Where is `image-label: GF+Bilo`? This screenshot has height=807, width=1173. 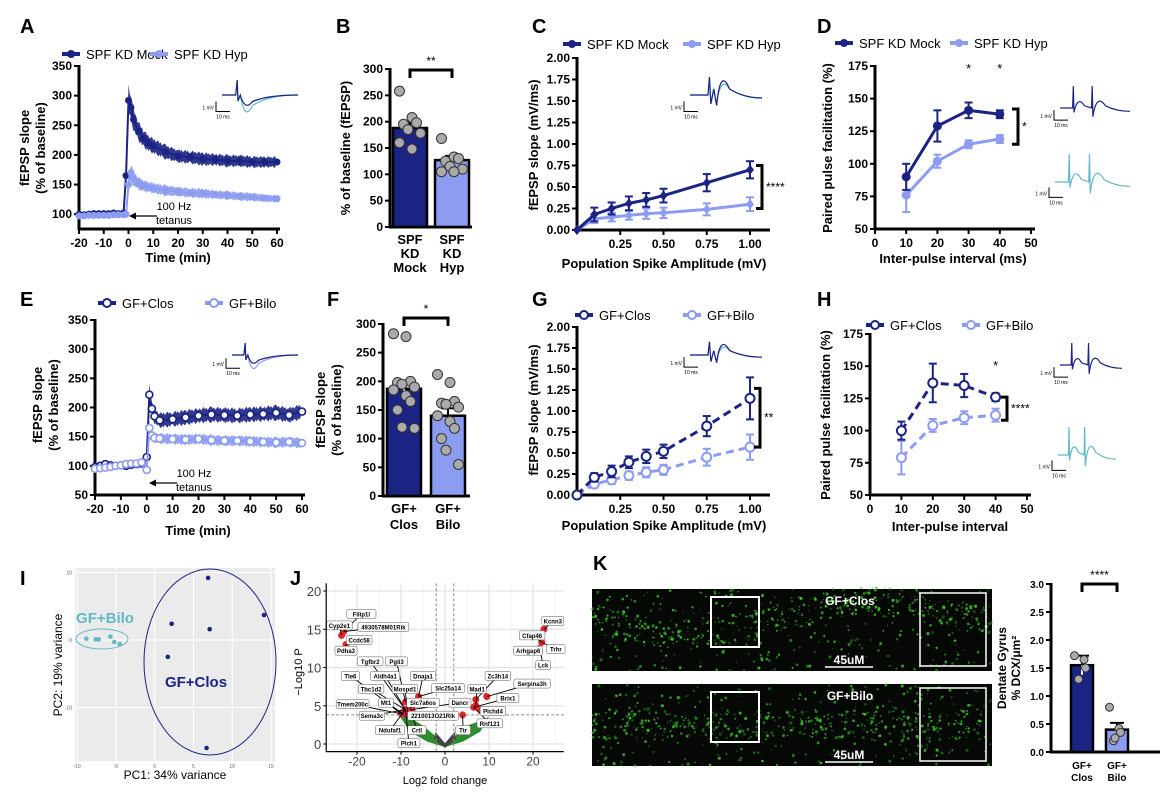 image-label: GF+Bilo is located at coordinates (850, 696).